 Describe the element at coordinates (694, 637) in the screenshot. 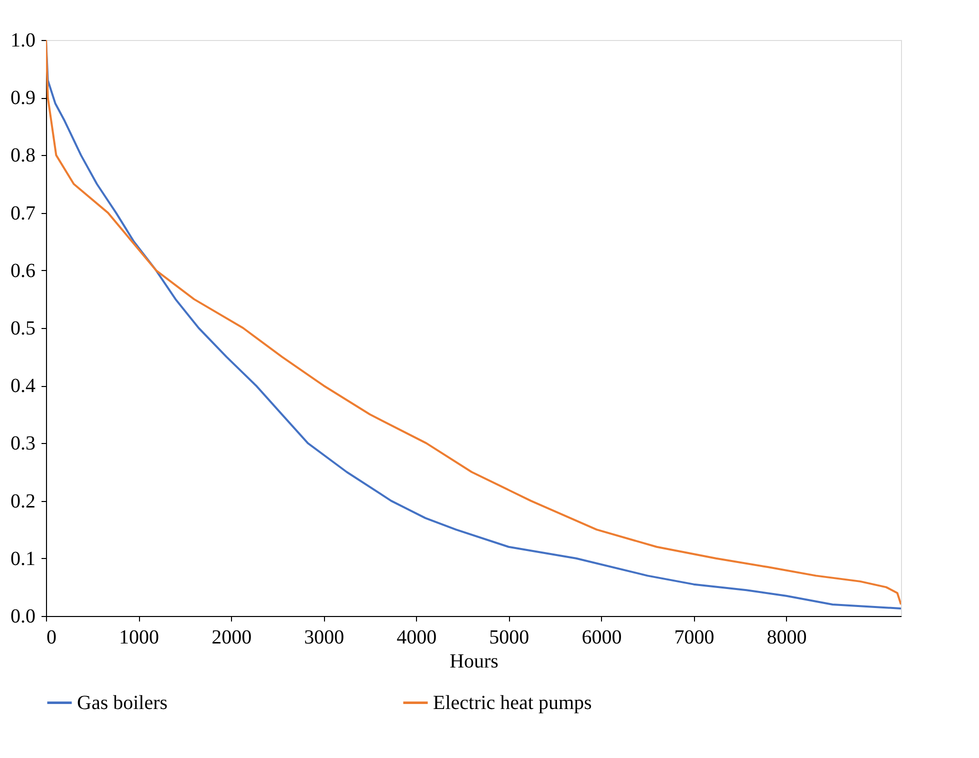

I see `x-tick-label: 7000` at that location.